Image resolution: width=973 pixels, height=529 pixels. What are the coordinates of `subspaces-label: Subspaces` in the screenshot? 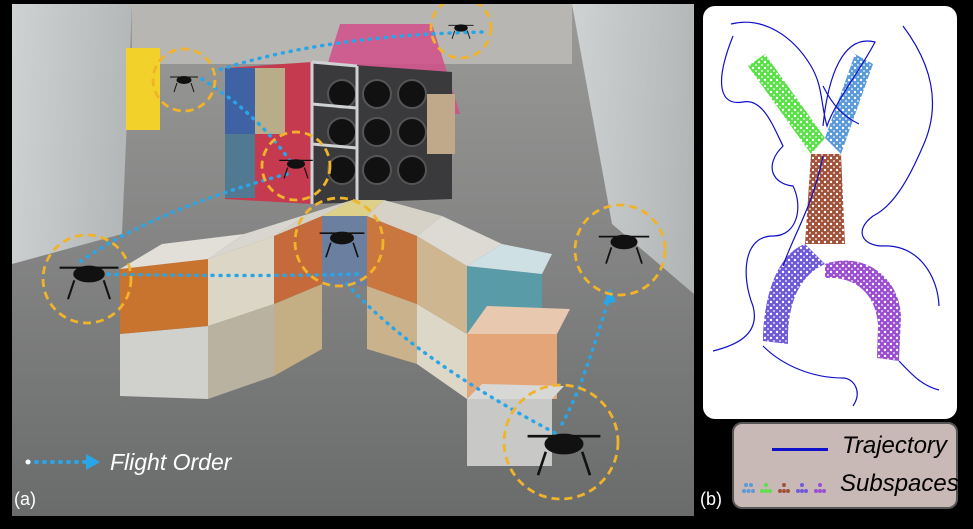 It's located at (899, 483).